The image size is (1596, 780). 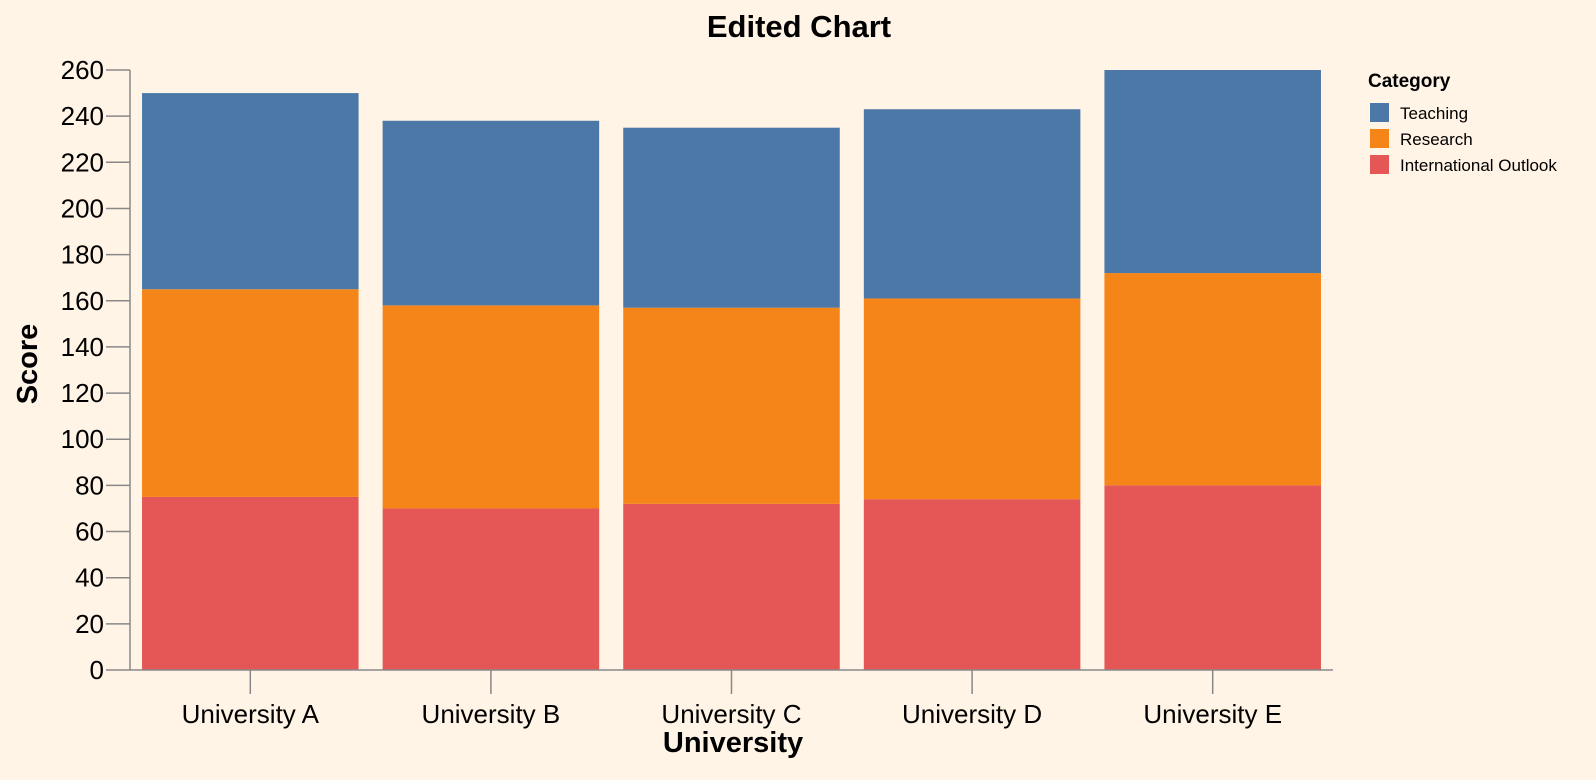 I want to click on y-tick-label: 20, so click(x=89, y=624).